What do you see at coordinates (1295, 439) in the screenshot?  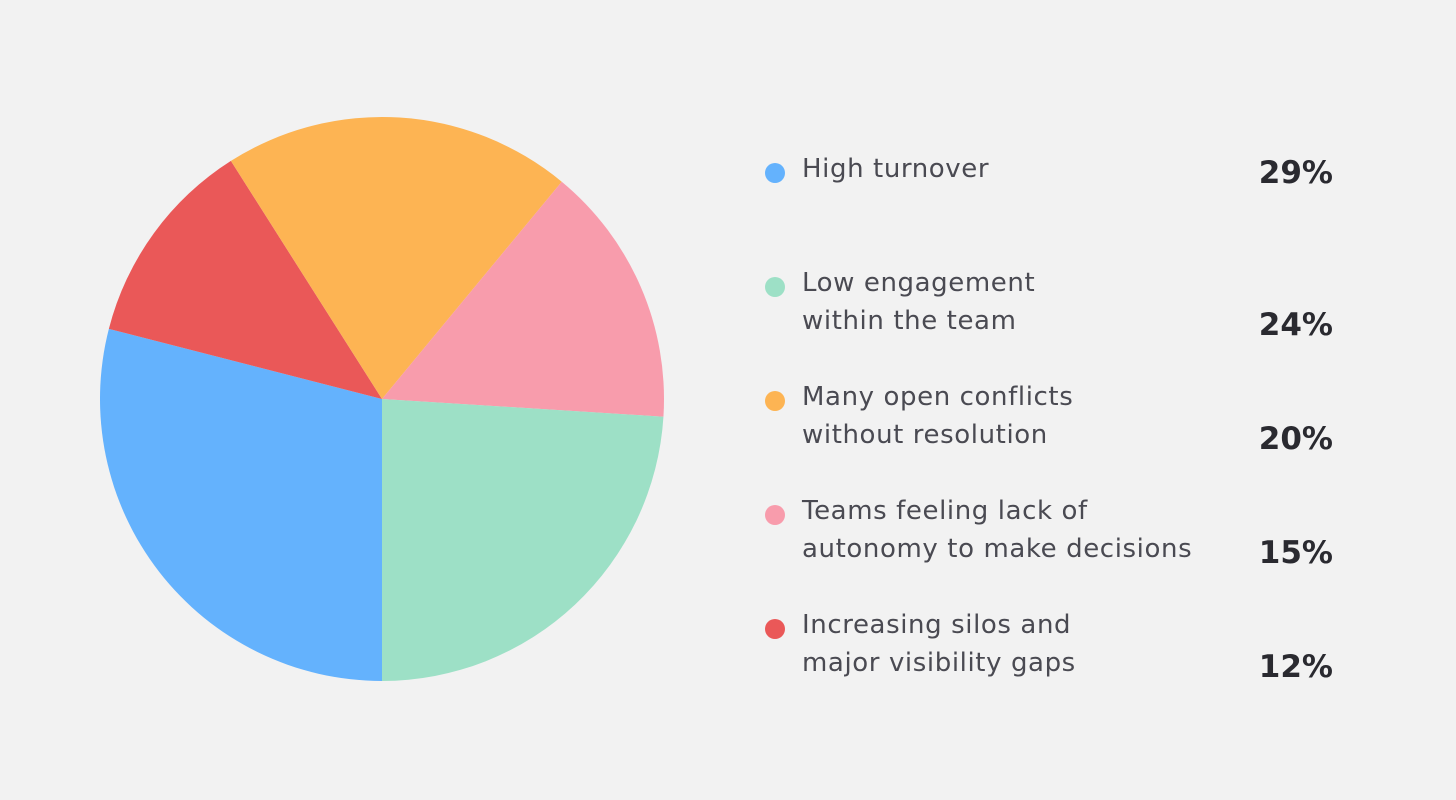 I see `legend-value: 20%` at bounding box center [1295, 439].